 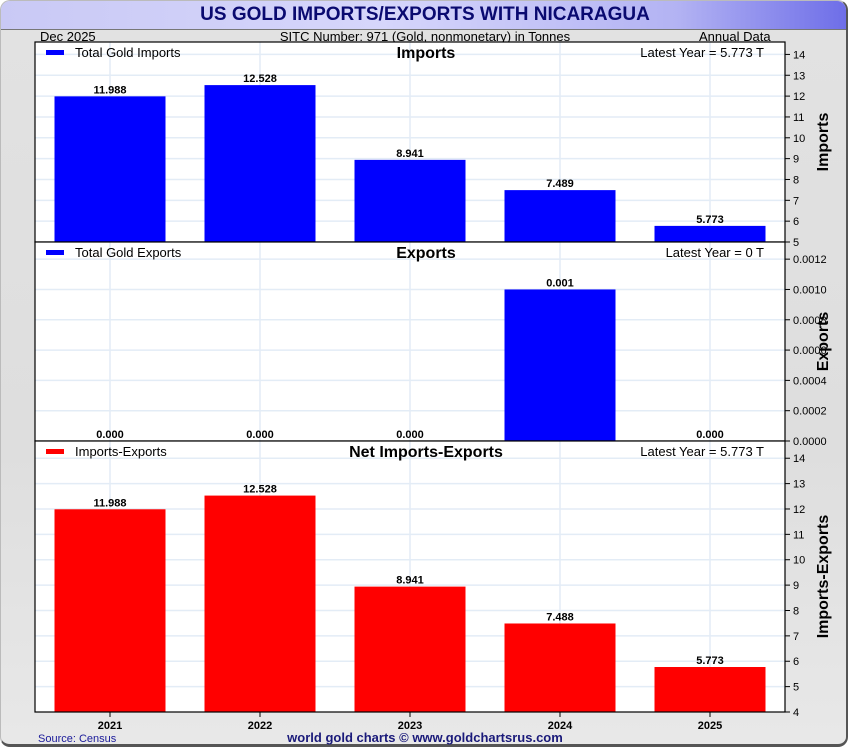 What do you see at coordinates (799, 510) in the screenshot?
I see `net-tick-label: 12` at bounding box center [799, 510].